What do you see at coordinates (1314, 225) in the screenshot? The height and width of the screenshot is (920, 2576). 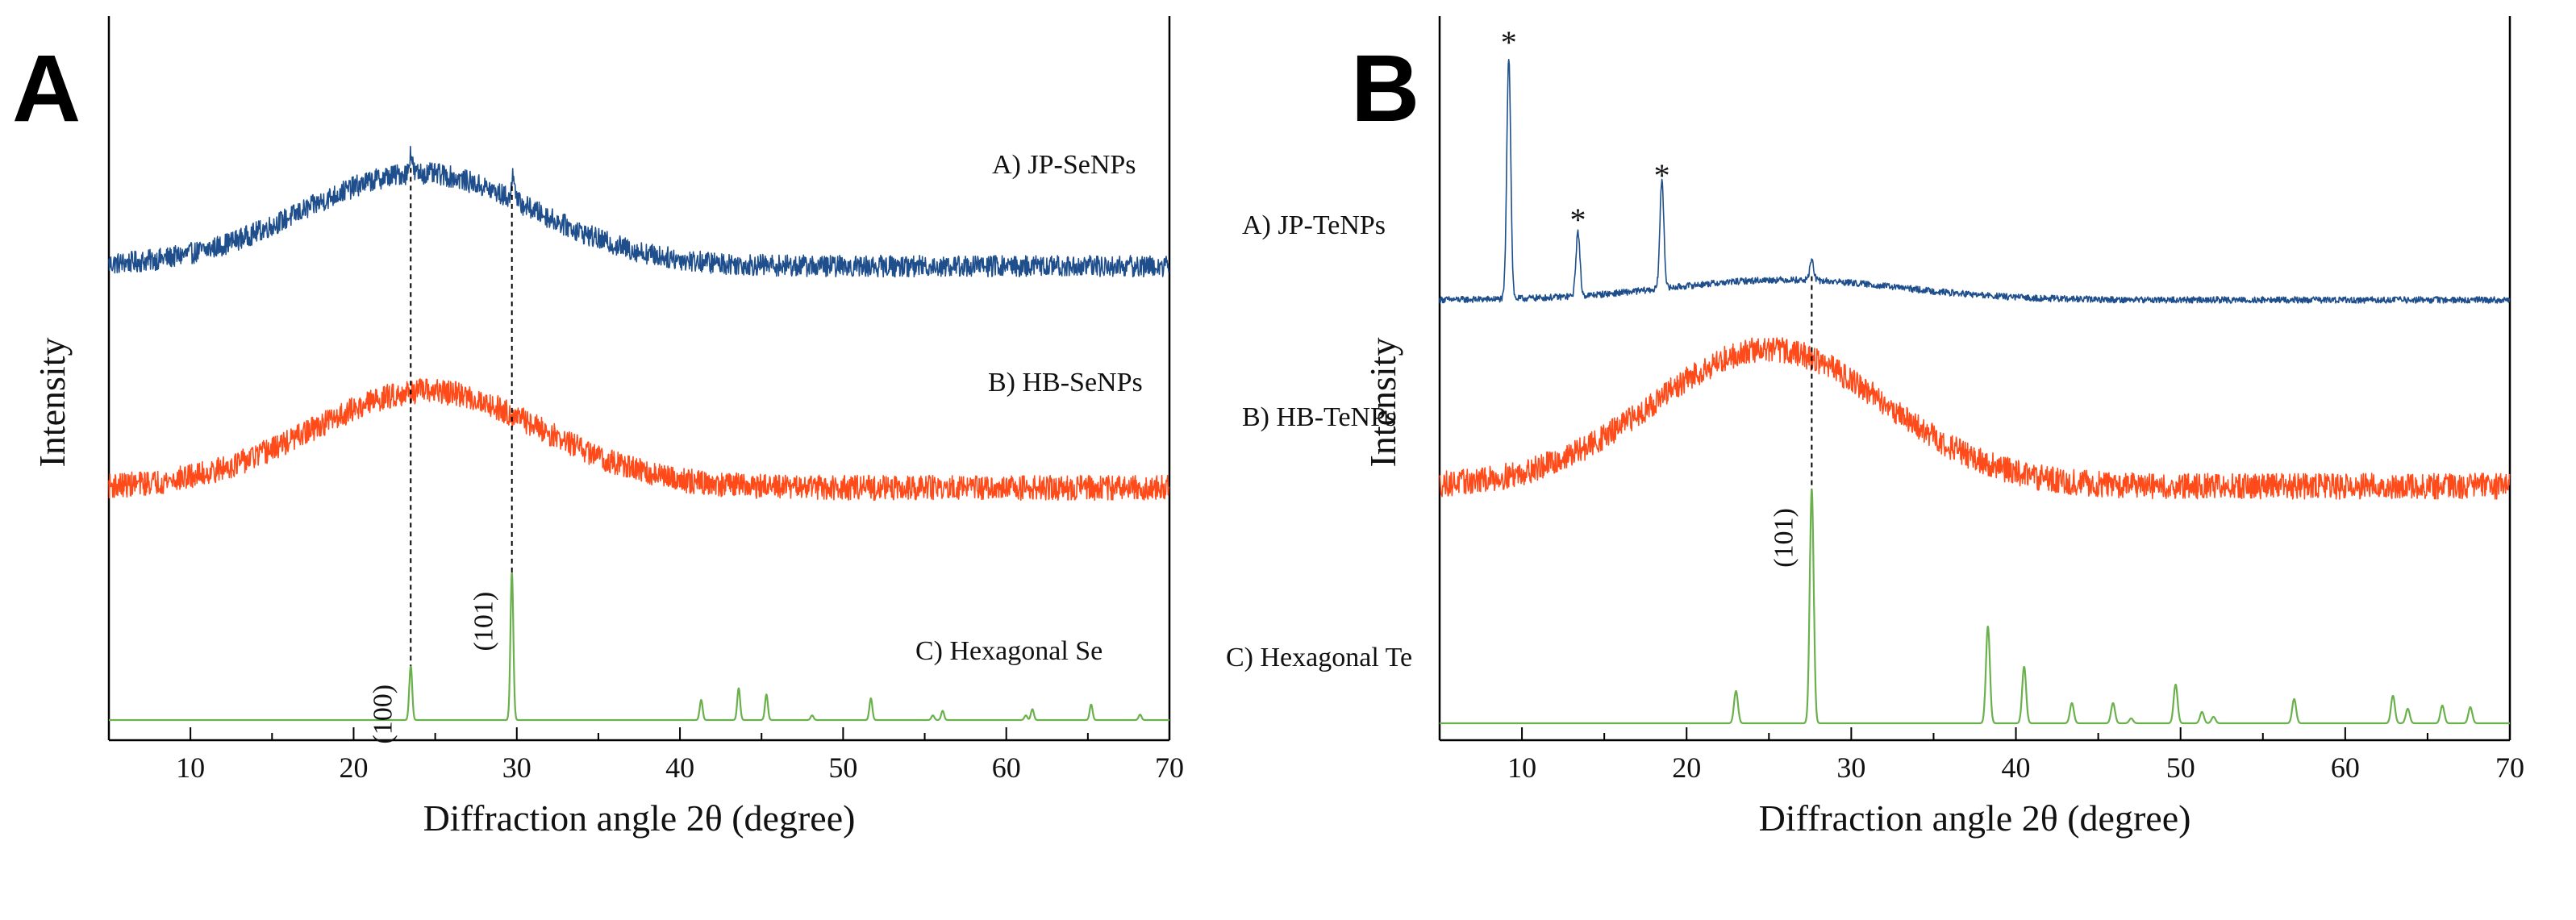 I see `series-label: A) JP-TeNPs` at bounding box center [1314, 225].